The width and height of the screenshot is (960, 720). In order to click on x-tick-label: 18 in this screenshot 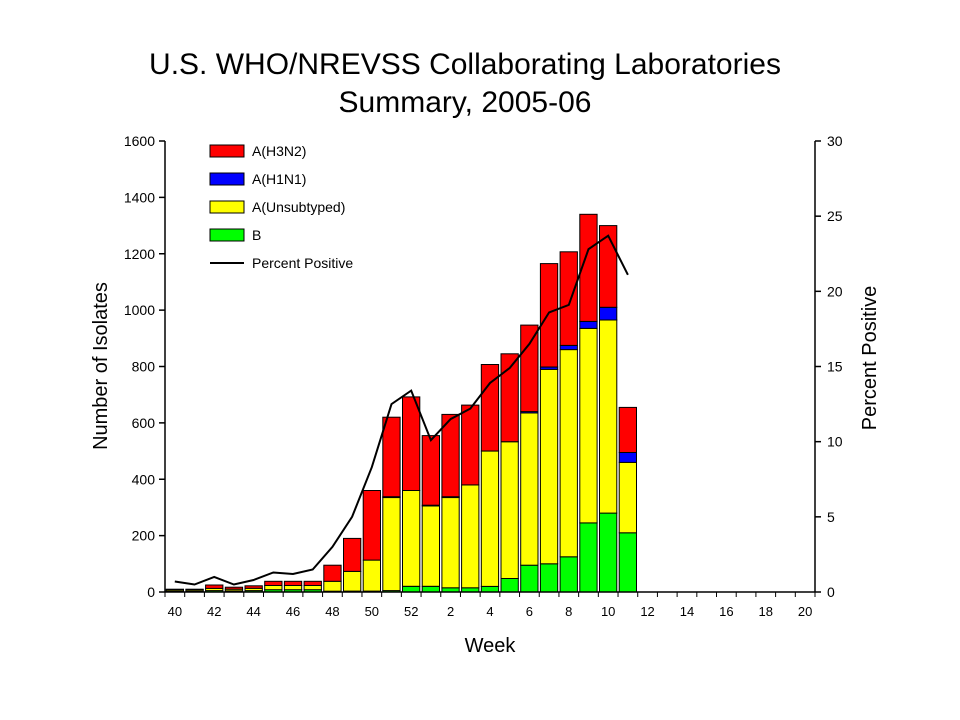, I will do `click(766, 611)`.